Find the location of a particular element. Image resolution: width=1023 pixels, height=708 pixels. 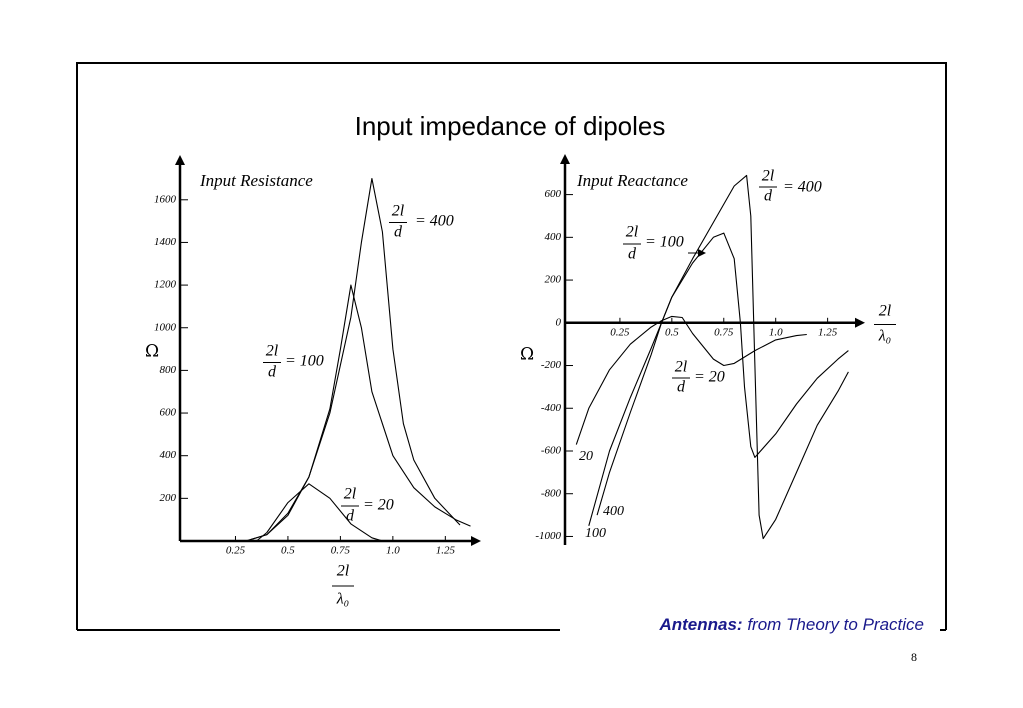

y-tick-label: 1600 is located at coordinates (165, 199).